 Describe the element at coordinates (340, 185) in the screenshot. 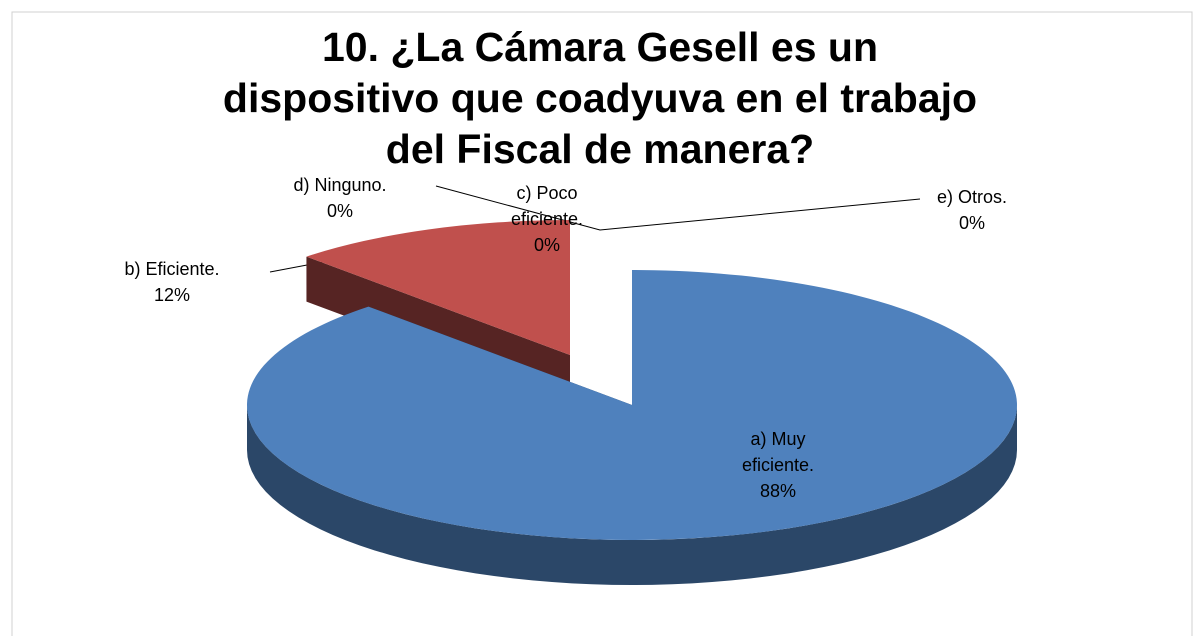

I see `slice-label: d) Ninguno.` at that location.